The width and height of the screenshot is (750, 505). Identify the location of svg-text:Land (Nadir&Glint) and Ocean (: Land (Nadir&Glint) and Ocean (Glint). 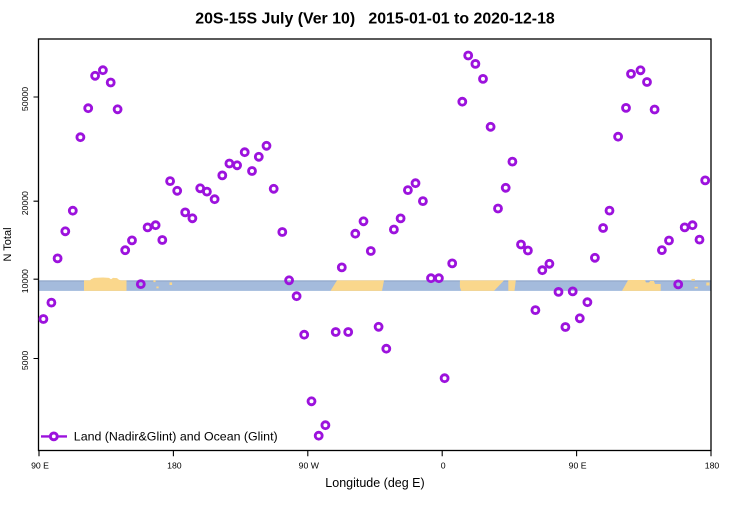
(176, 437).